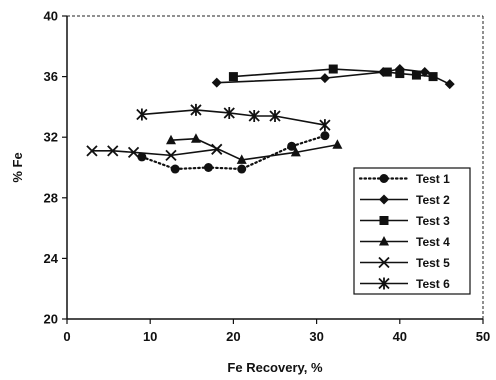 This screenshot has height=380, width=496. I want to click on y-tick-label: 32, so click(51, 137).